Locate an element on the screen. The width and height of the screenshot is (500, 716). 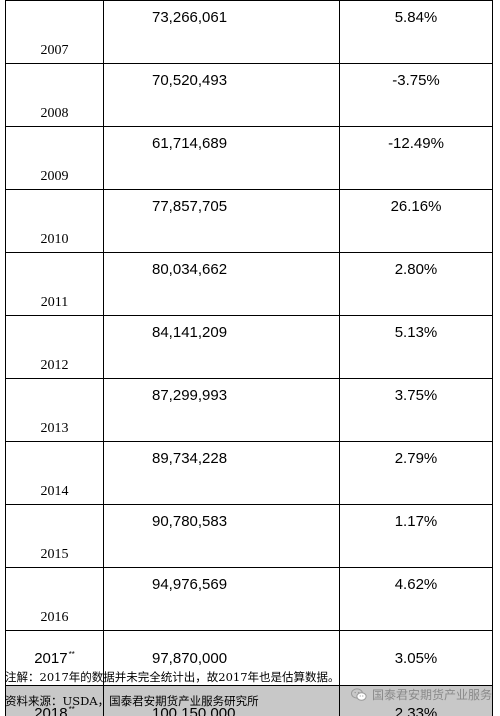
table-row: 2008 70,520,493 -3.75% is located at coordinates (249, 95).